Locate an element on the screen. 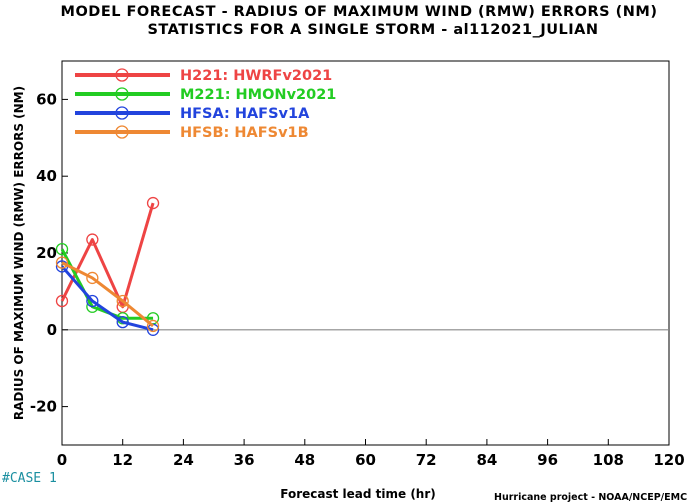 The image size is (700, 503). x-axis-ticks: 0 12 24 36 48 60 72 84 96 108 120 is located at coordinates (371, 454).